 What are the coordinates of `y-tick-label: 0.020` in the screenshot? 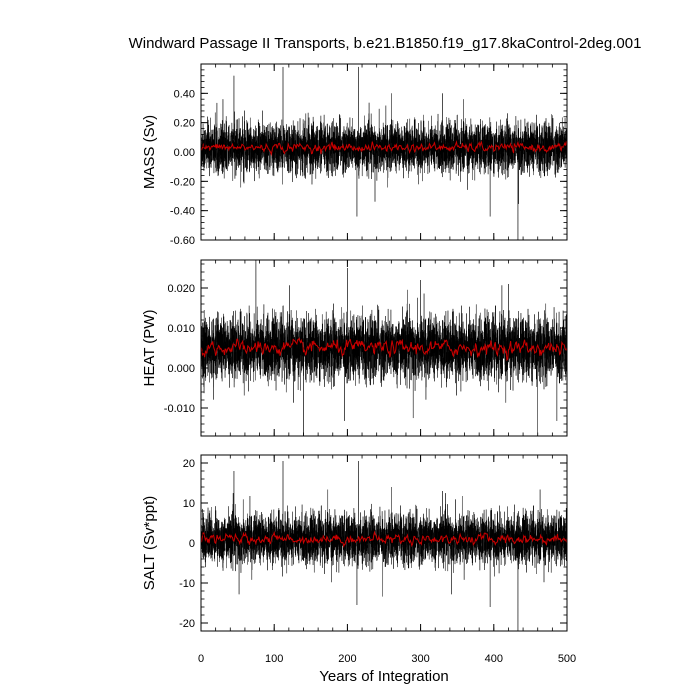 It's located at (181, 289).